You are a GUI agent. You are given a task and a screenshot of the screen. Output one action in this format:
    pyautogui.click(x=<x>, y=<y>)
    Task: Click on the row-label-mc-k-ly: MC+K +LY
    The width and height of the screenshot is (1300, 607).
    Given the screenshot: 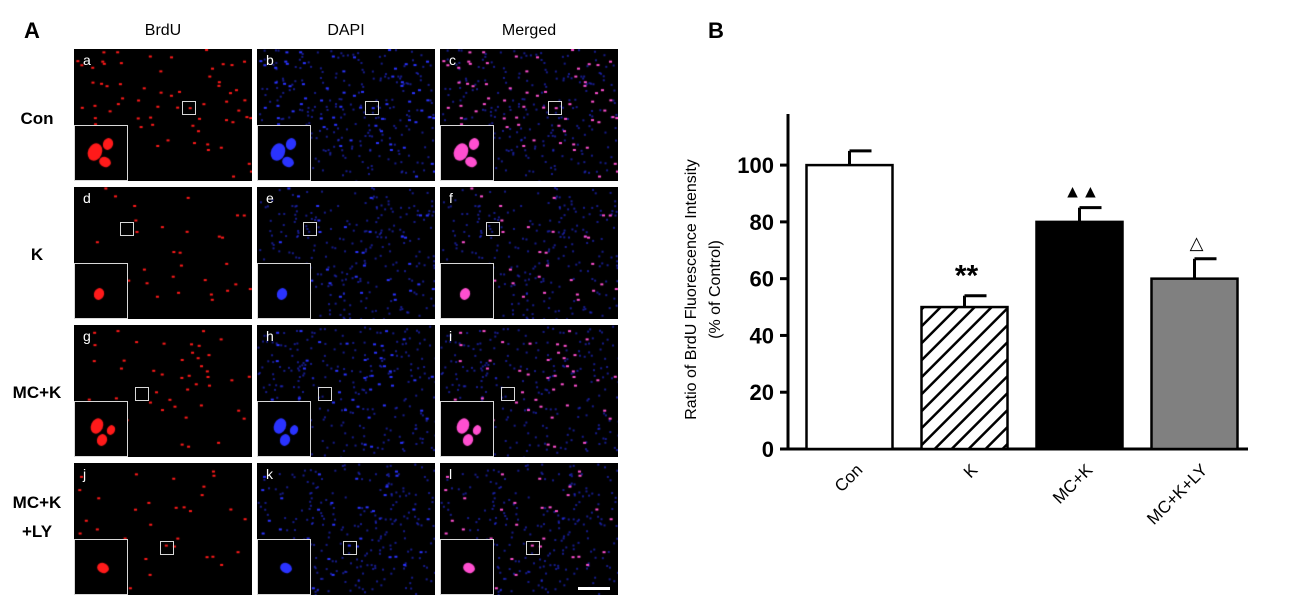 What is the action you would take?
    pyautogui.click(x=37, y=517)
    